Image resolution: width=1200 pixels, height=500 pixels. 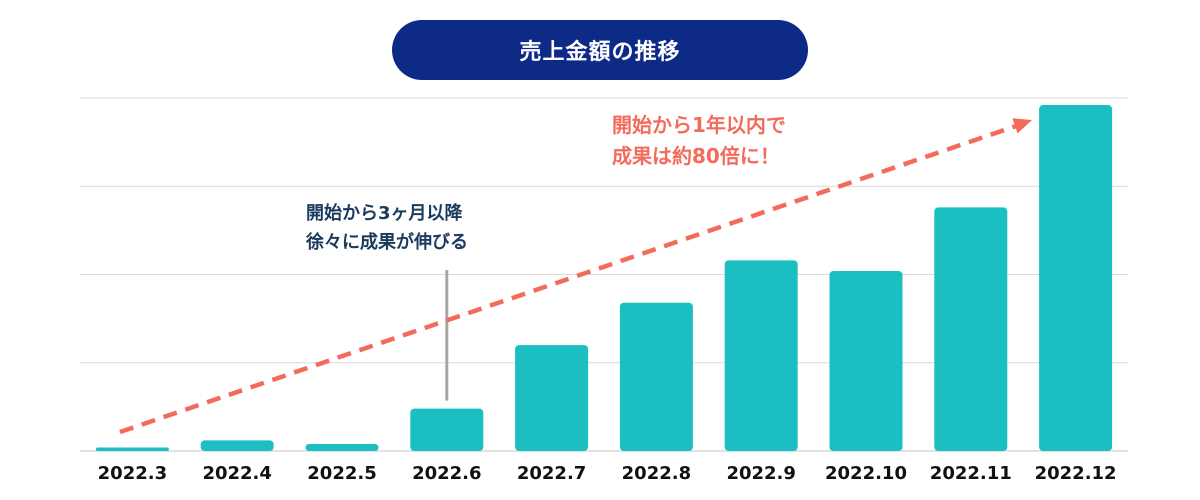 I want to click on x-tick-label: 2022.7, so click(x=551, y=473).